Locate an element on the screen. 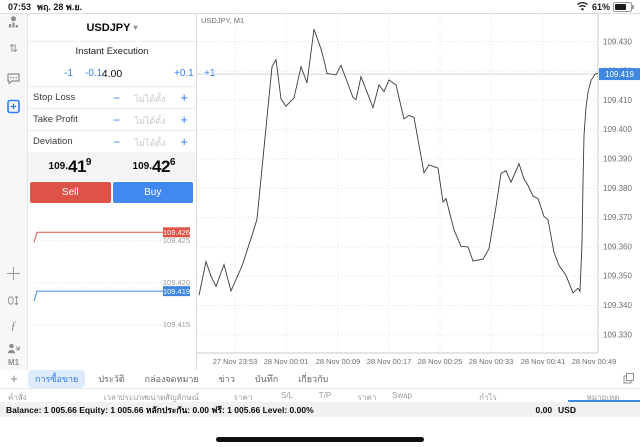 The image size is (640, 447). volume-inc-1-button: +1 is located at coordinates (210, 73).